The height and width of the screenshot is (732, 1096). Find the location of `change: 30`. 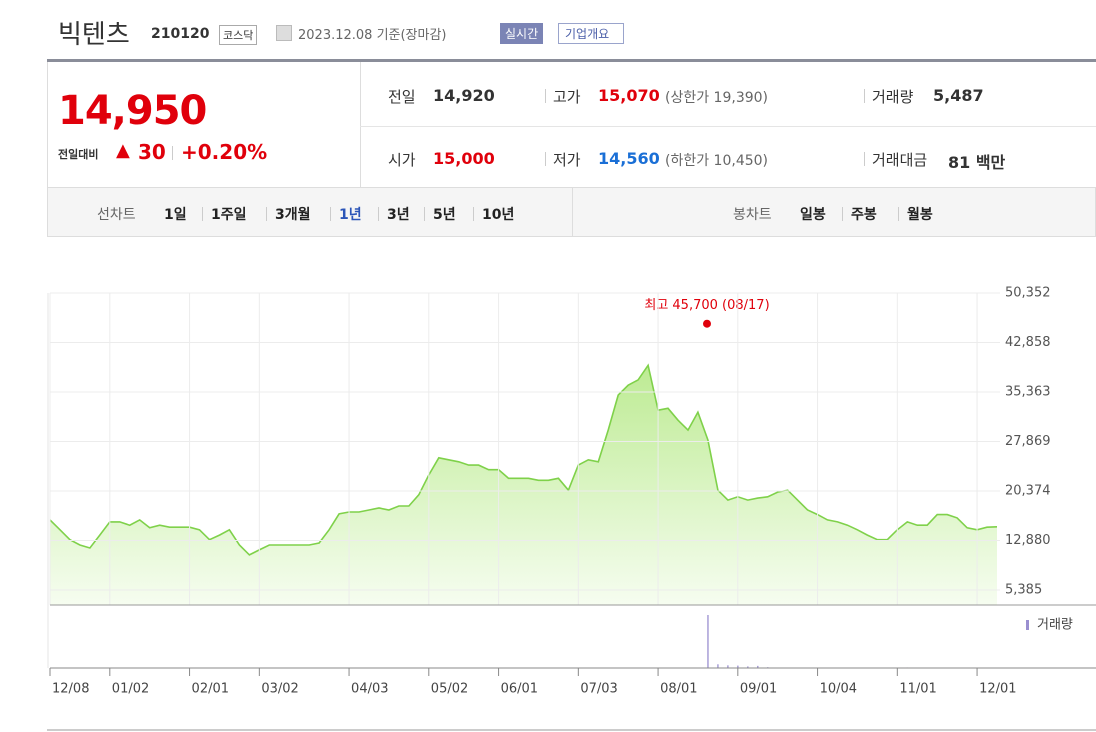

change: 30 is located at coordinates (152, 152).